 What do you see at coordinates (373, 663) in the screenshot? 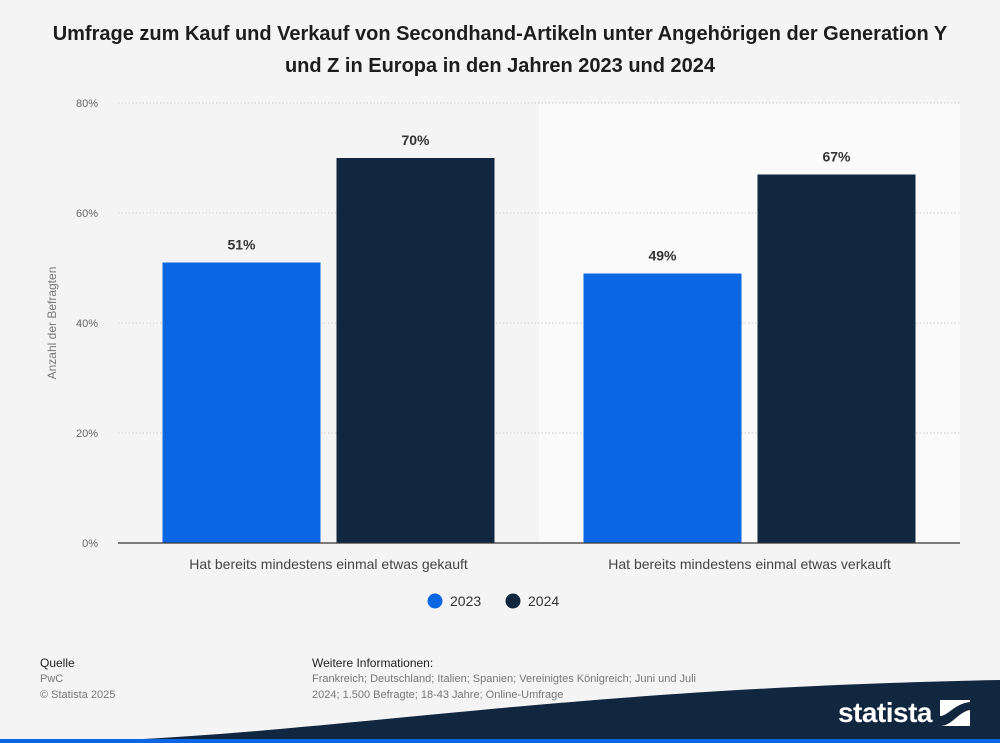
I see `info-label: Weitere Informationen:` at bounding box center [373, 663].